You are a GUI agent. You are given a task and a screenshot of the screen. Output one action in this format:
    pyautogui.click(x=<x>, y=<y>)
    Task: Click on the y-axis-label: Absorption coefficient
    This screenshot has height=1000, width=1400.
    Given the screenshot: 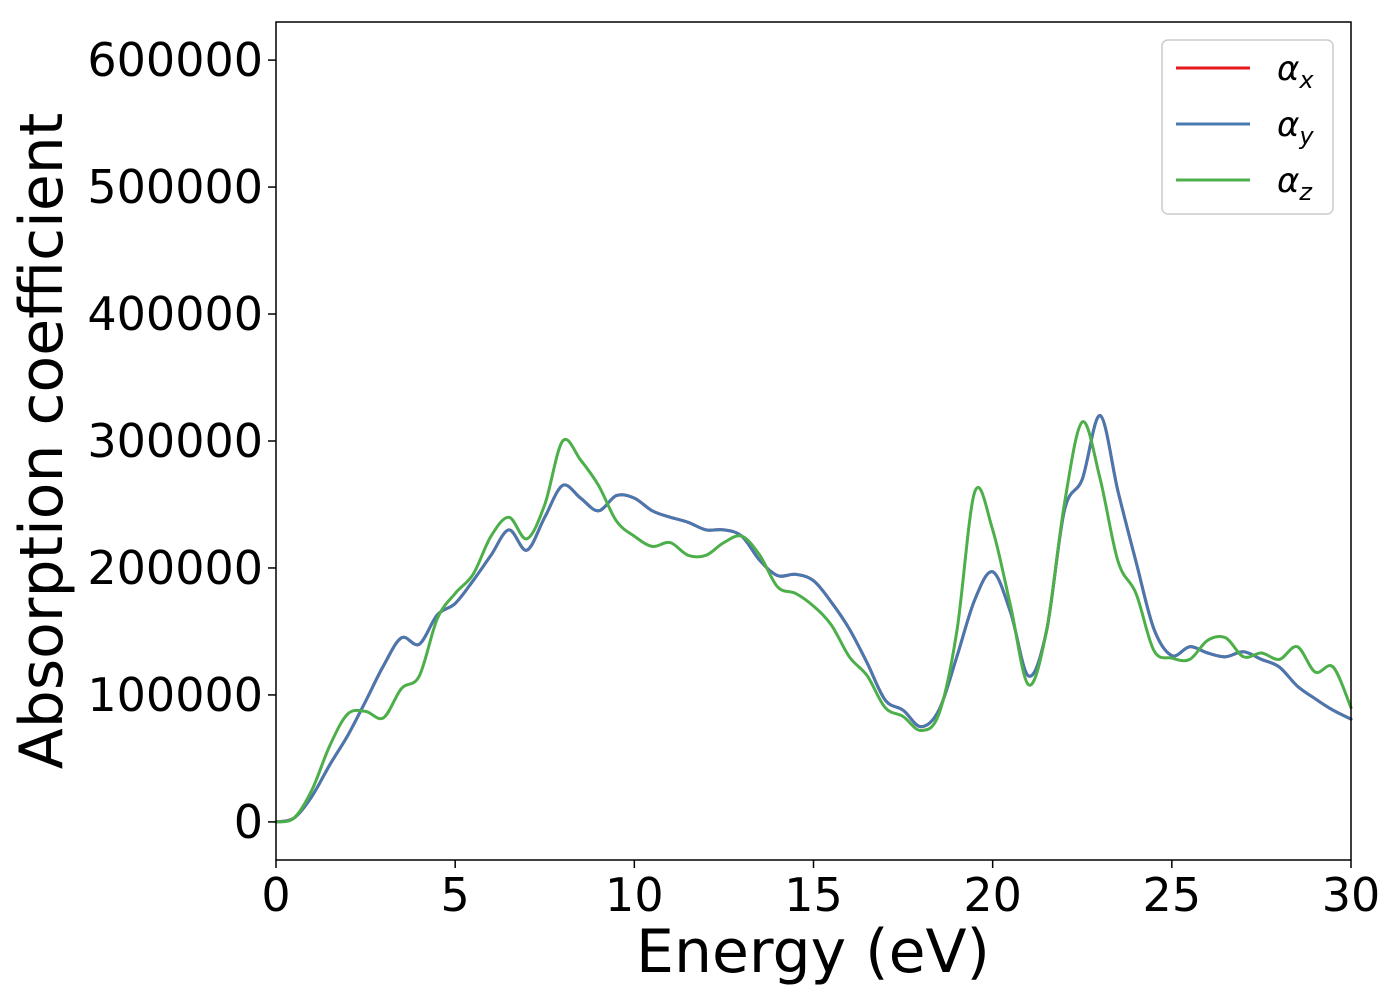 What is the action you would take?
    pyautogui.click(x=42, y=441)
    